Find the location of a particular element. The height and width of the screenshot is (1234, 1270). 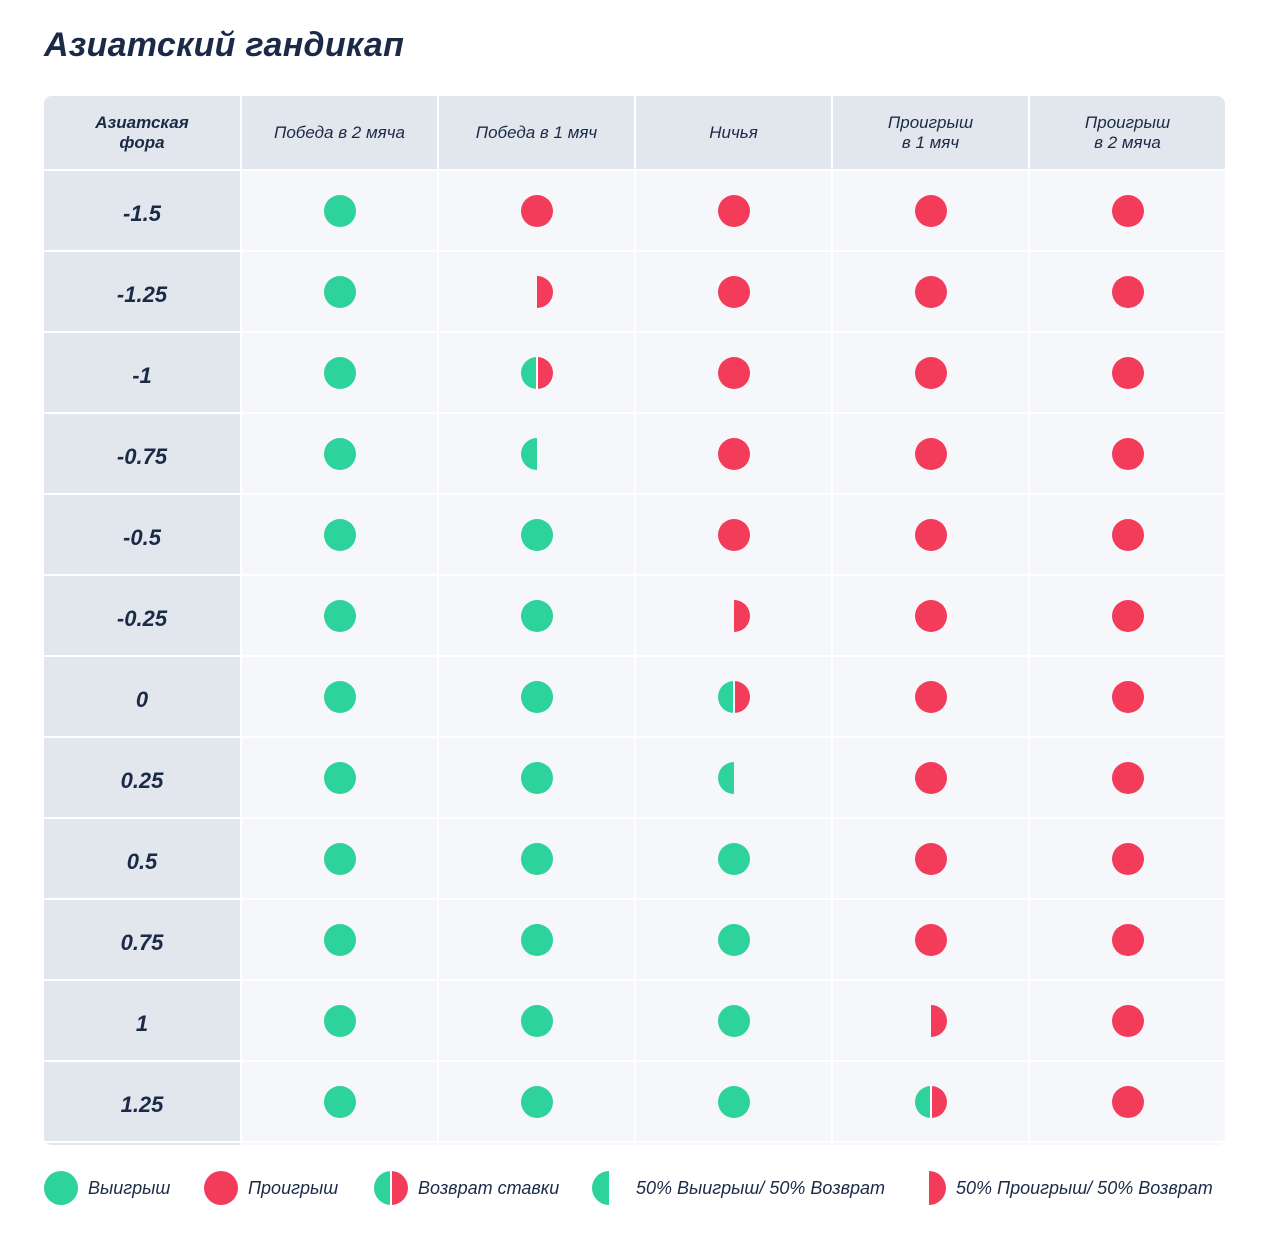

legend-item-half-win: 50% Выигрыш/ 50% Возврат is located at coordinates (738, 1188).